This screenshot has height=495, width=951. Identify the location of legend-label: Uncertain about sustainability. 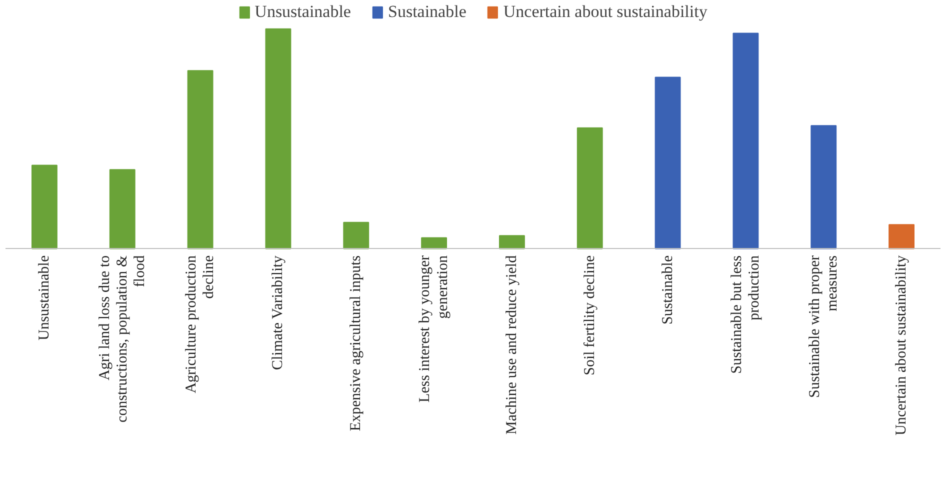
(605, 12).